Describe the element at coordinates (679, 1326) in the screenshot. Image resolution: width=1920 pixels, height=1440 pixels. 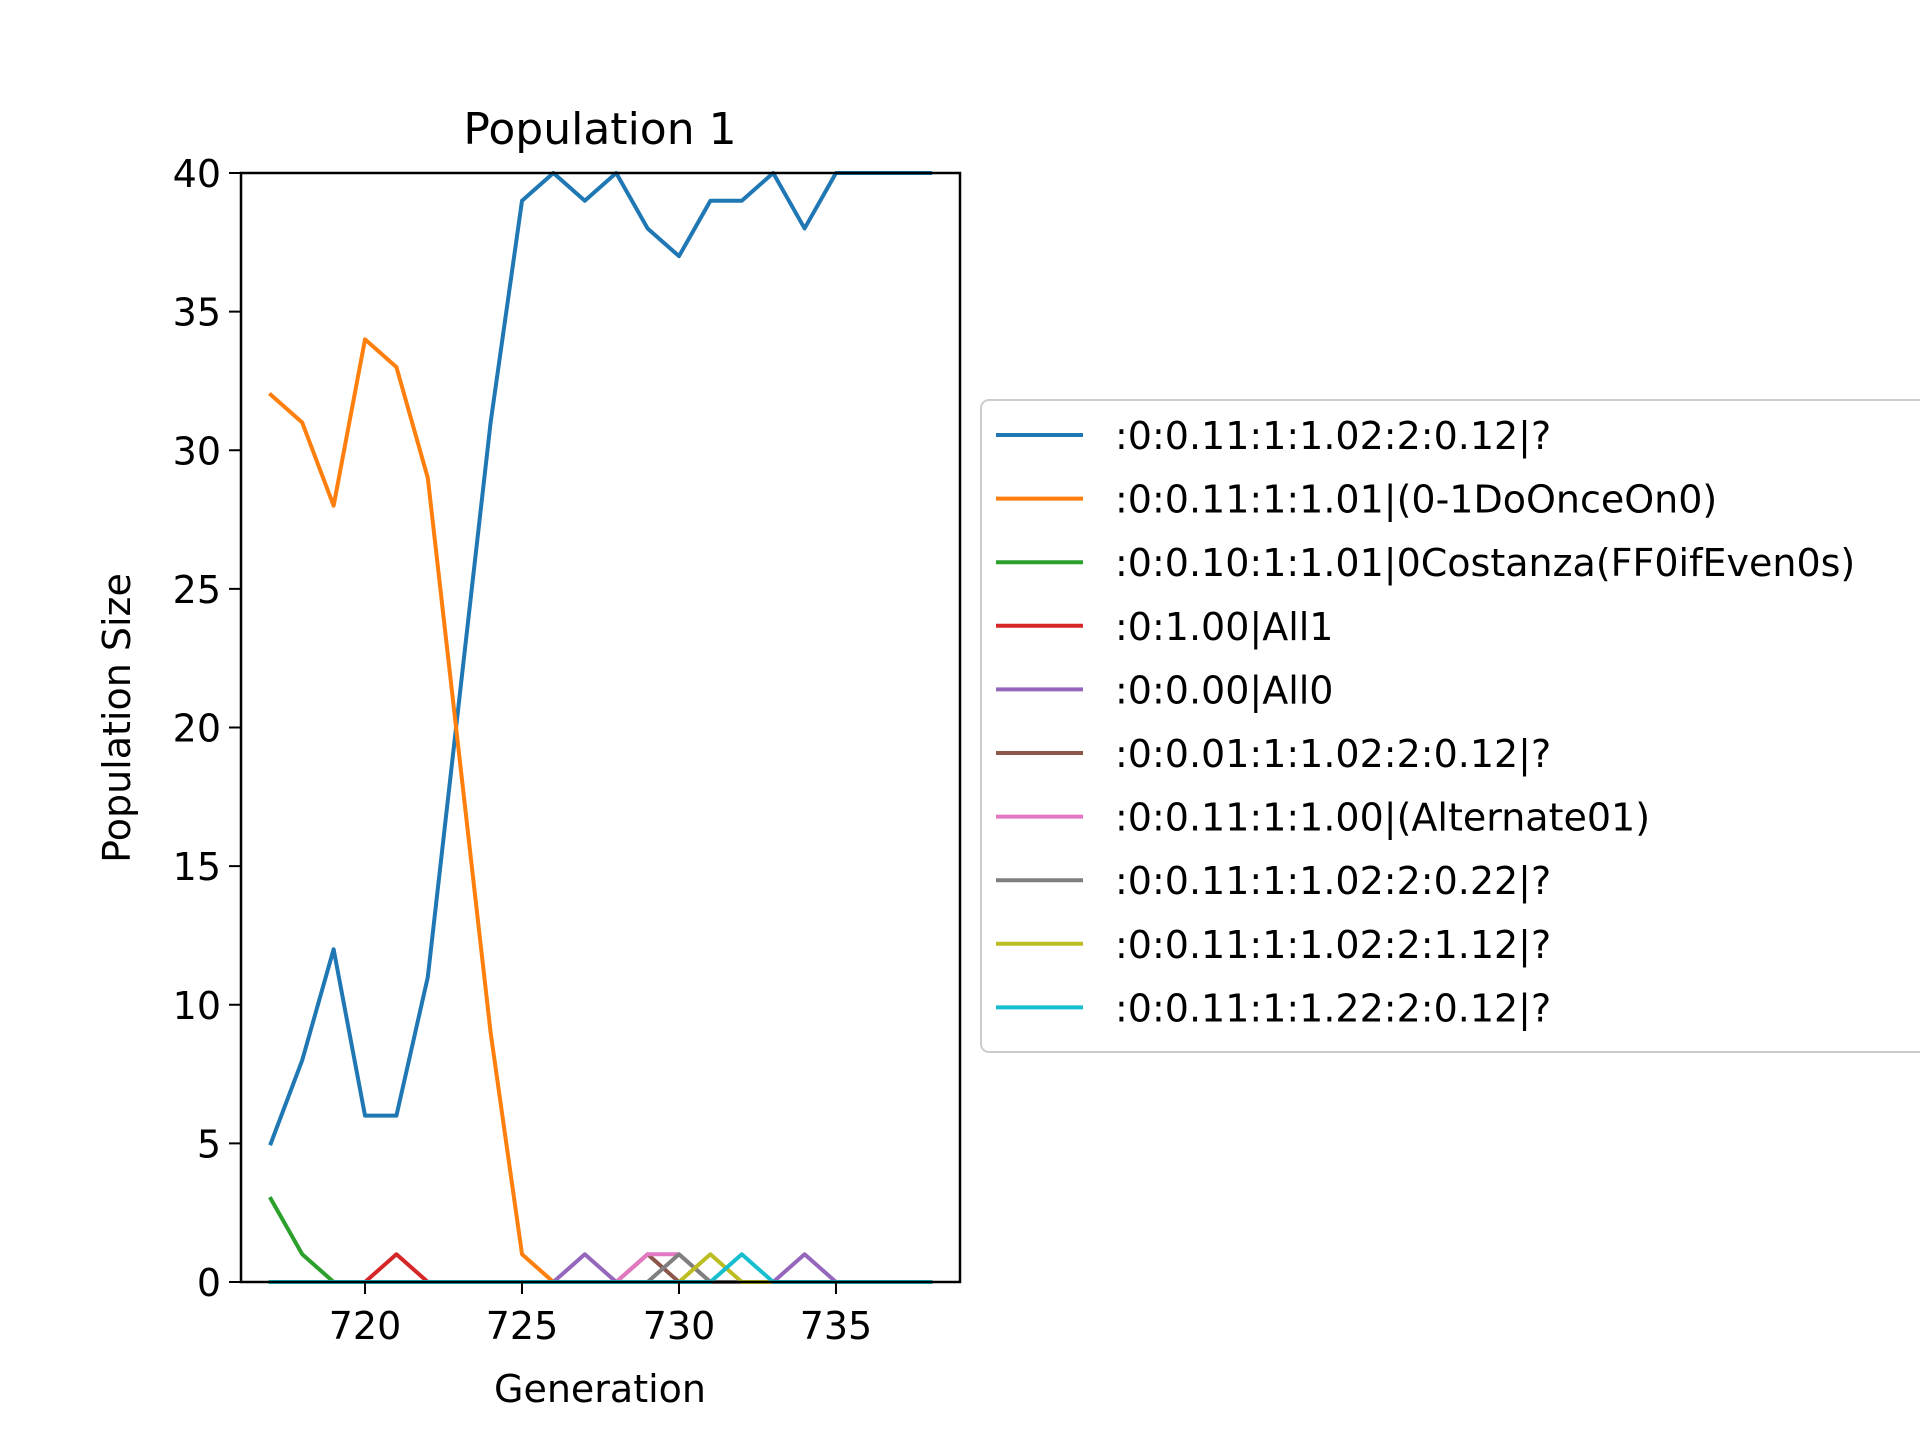
I see `x-tick-label: 730` at that location.